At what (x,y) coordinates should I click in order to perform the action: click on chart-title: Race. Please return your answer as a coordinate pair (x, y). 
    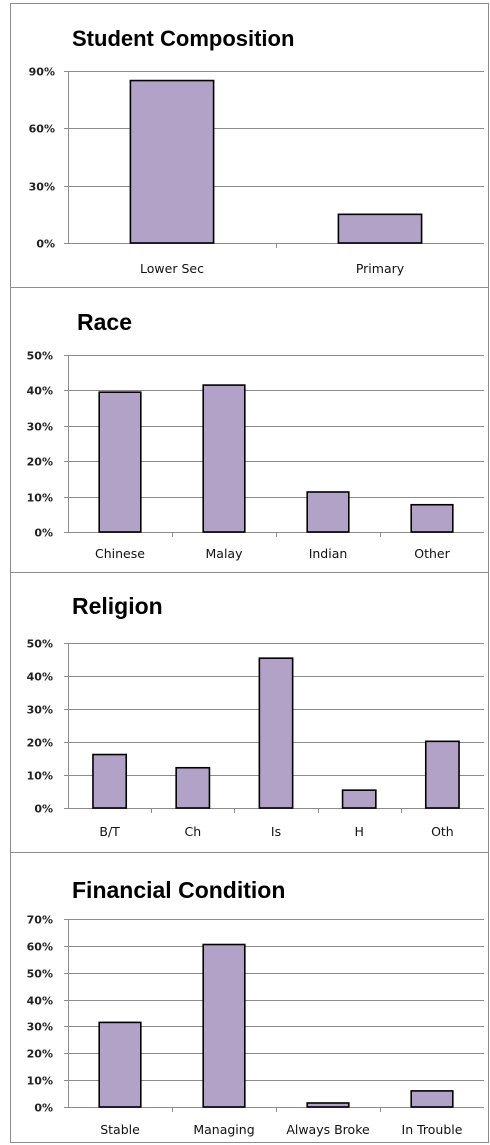
    Looking at the image, I should click on (104, 322).